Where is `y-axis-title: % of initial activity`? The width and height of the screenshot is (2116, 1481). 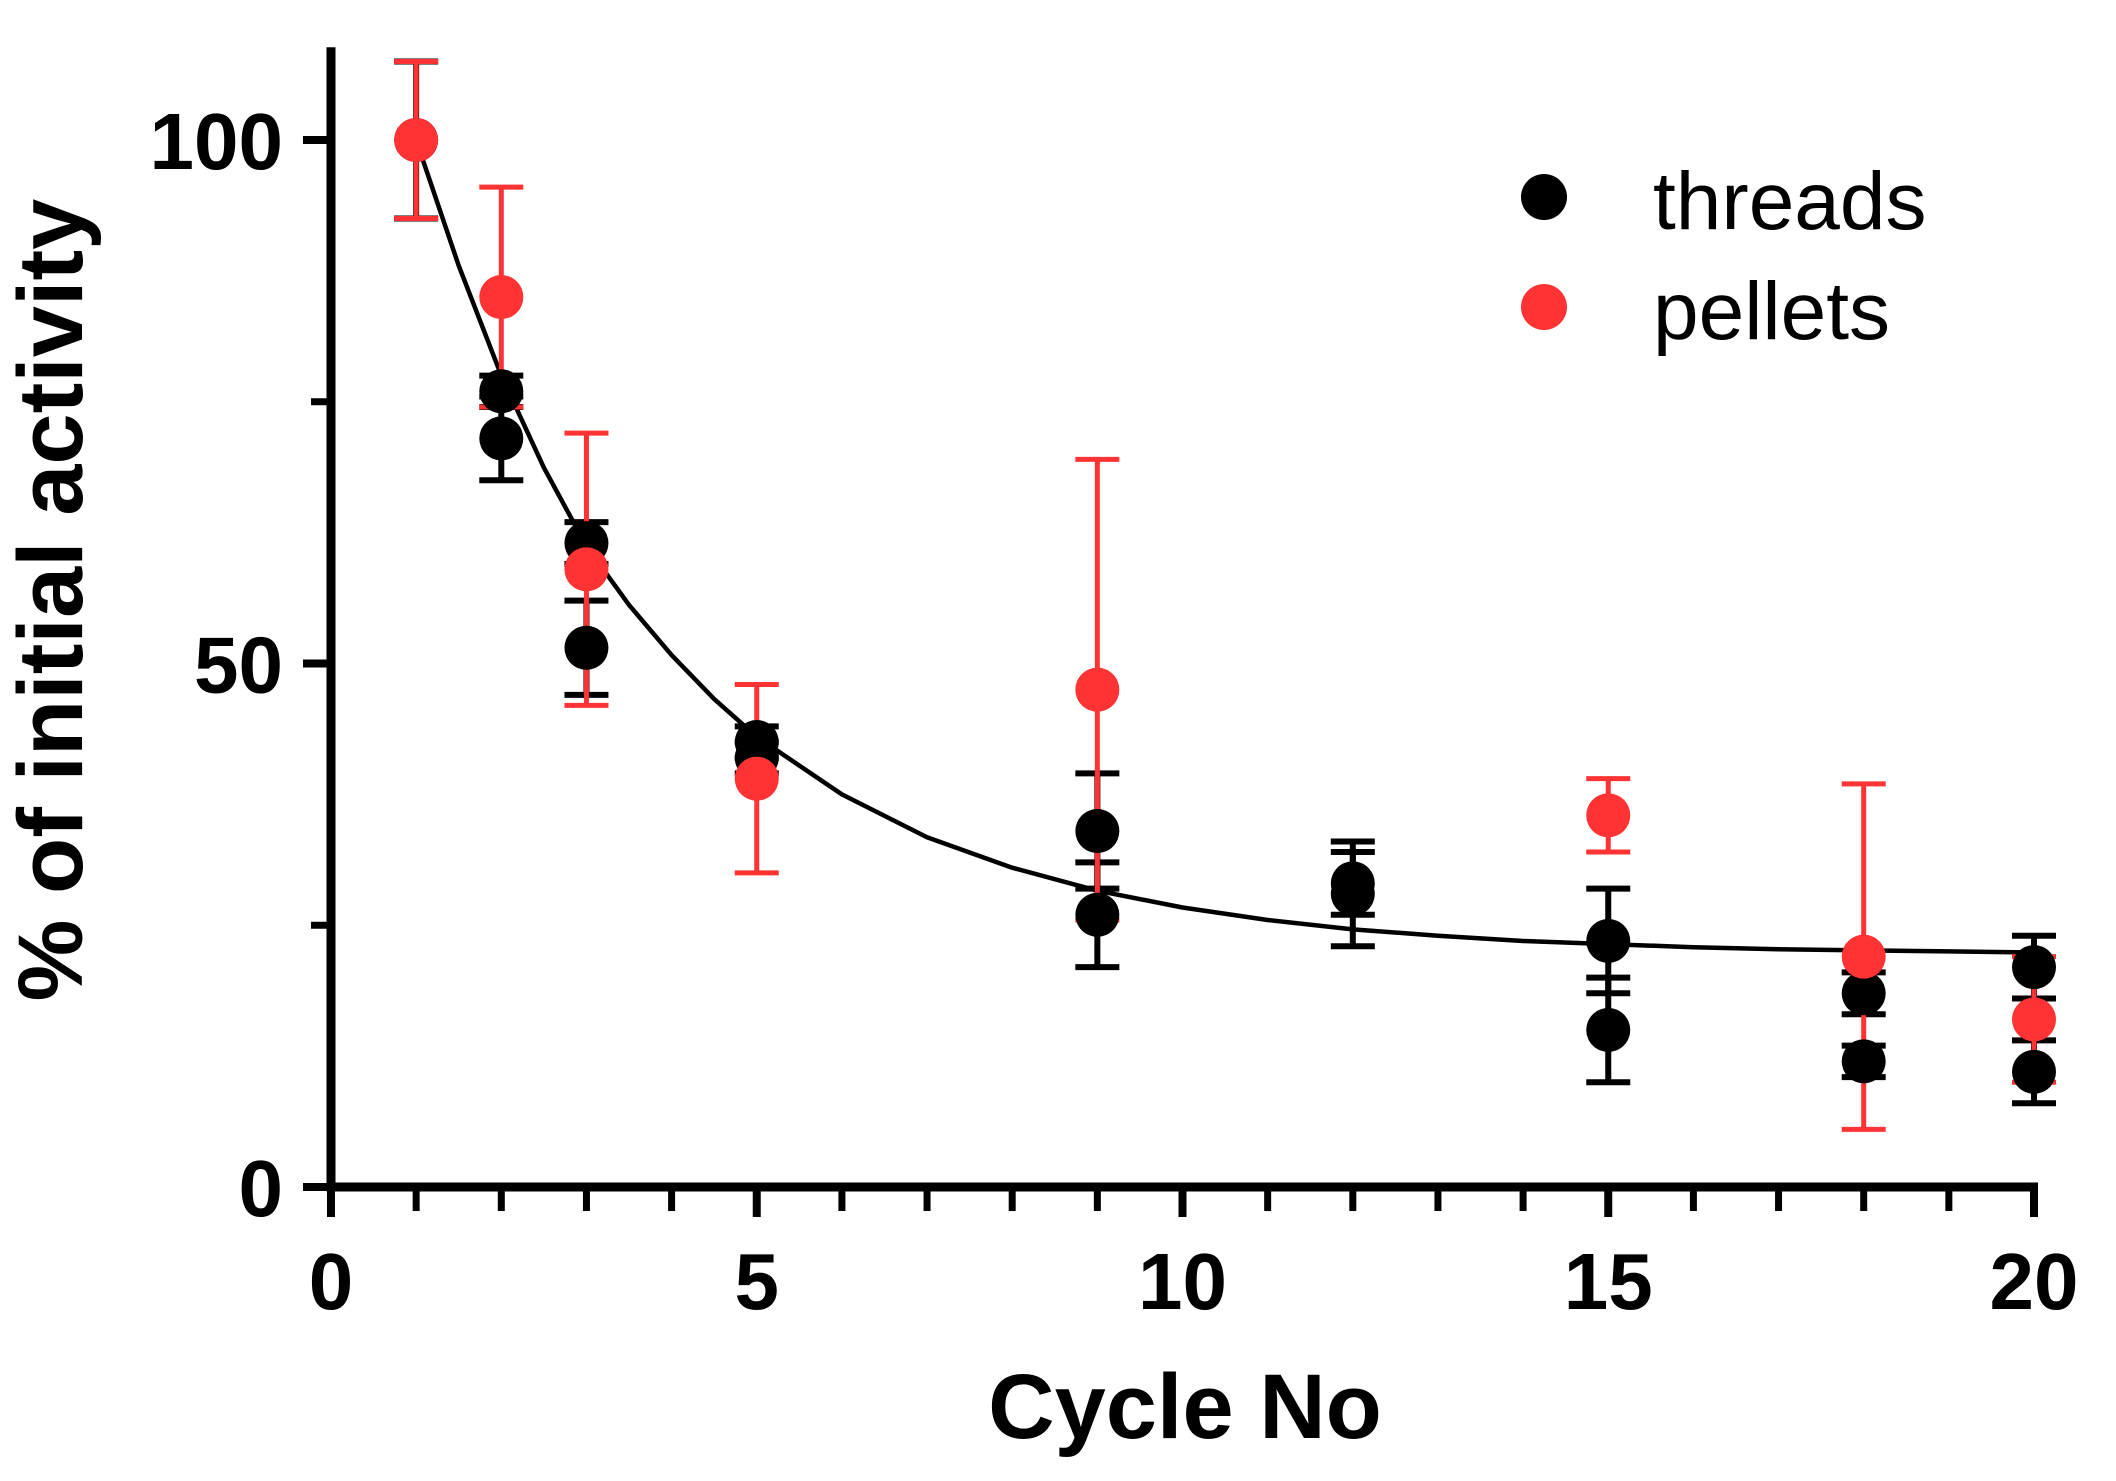
y-axis-title: % of initial activity is located at coordinates (51, 600).